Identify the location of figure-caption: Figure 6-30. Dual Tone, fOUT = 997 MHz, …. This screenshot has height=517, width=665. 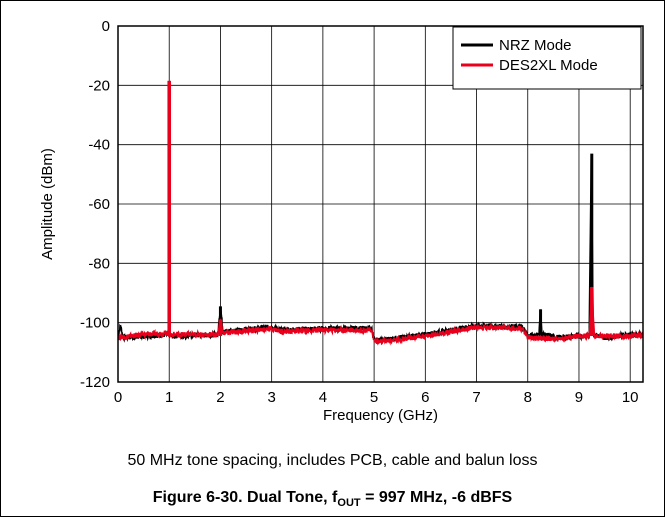
(332, 499).